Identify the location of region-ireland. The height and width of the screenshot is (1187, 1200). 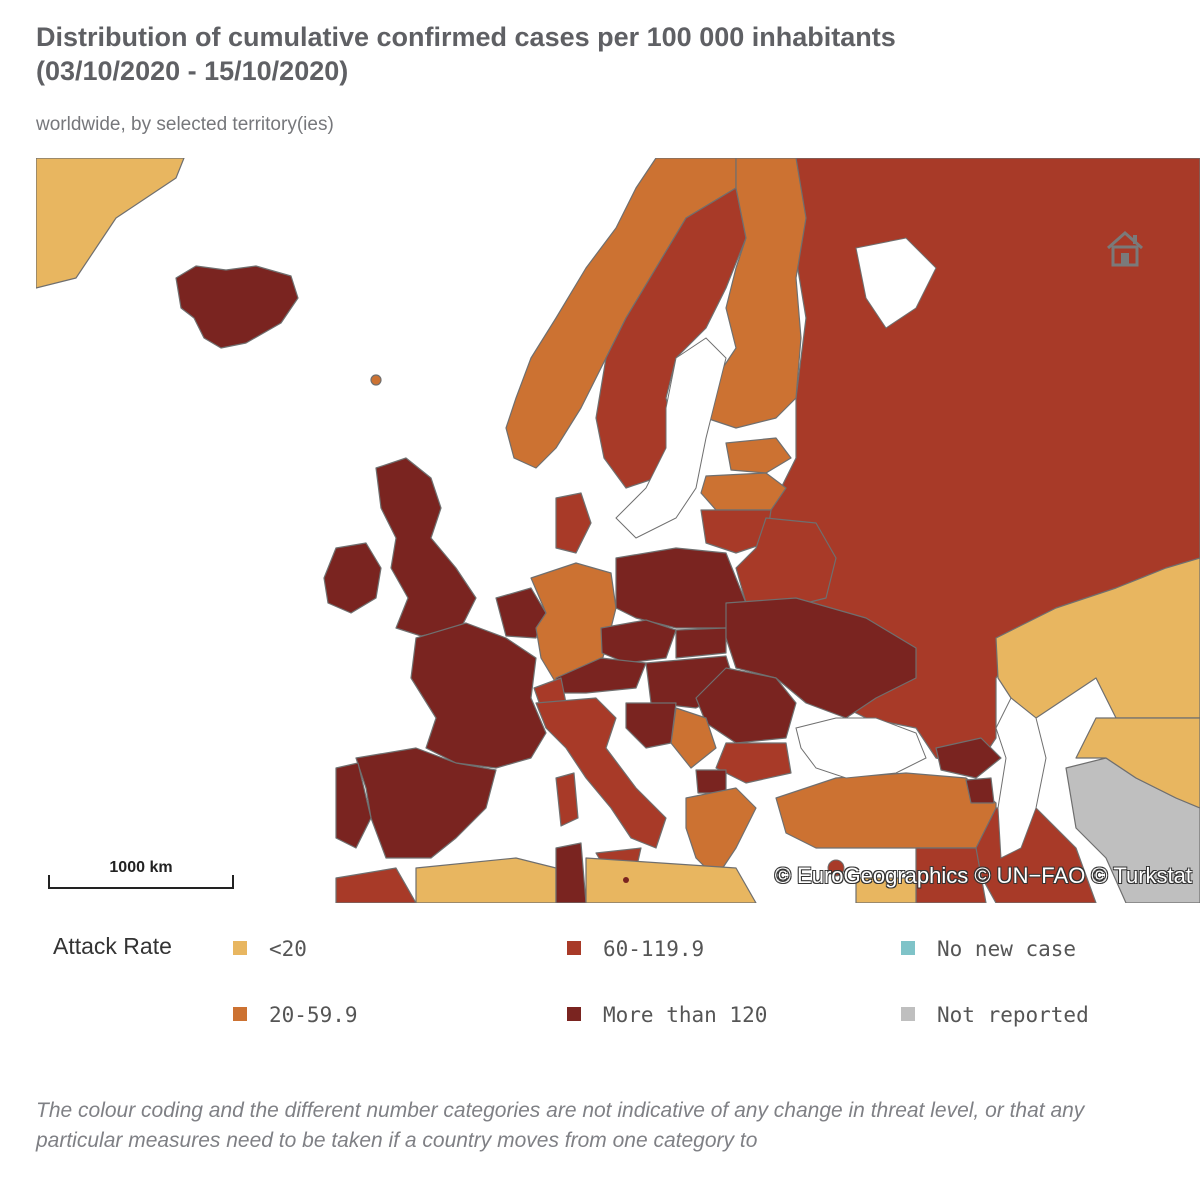
(352, 578).